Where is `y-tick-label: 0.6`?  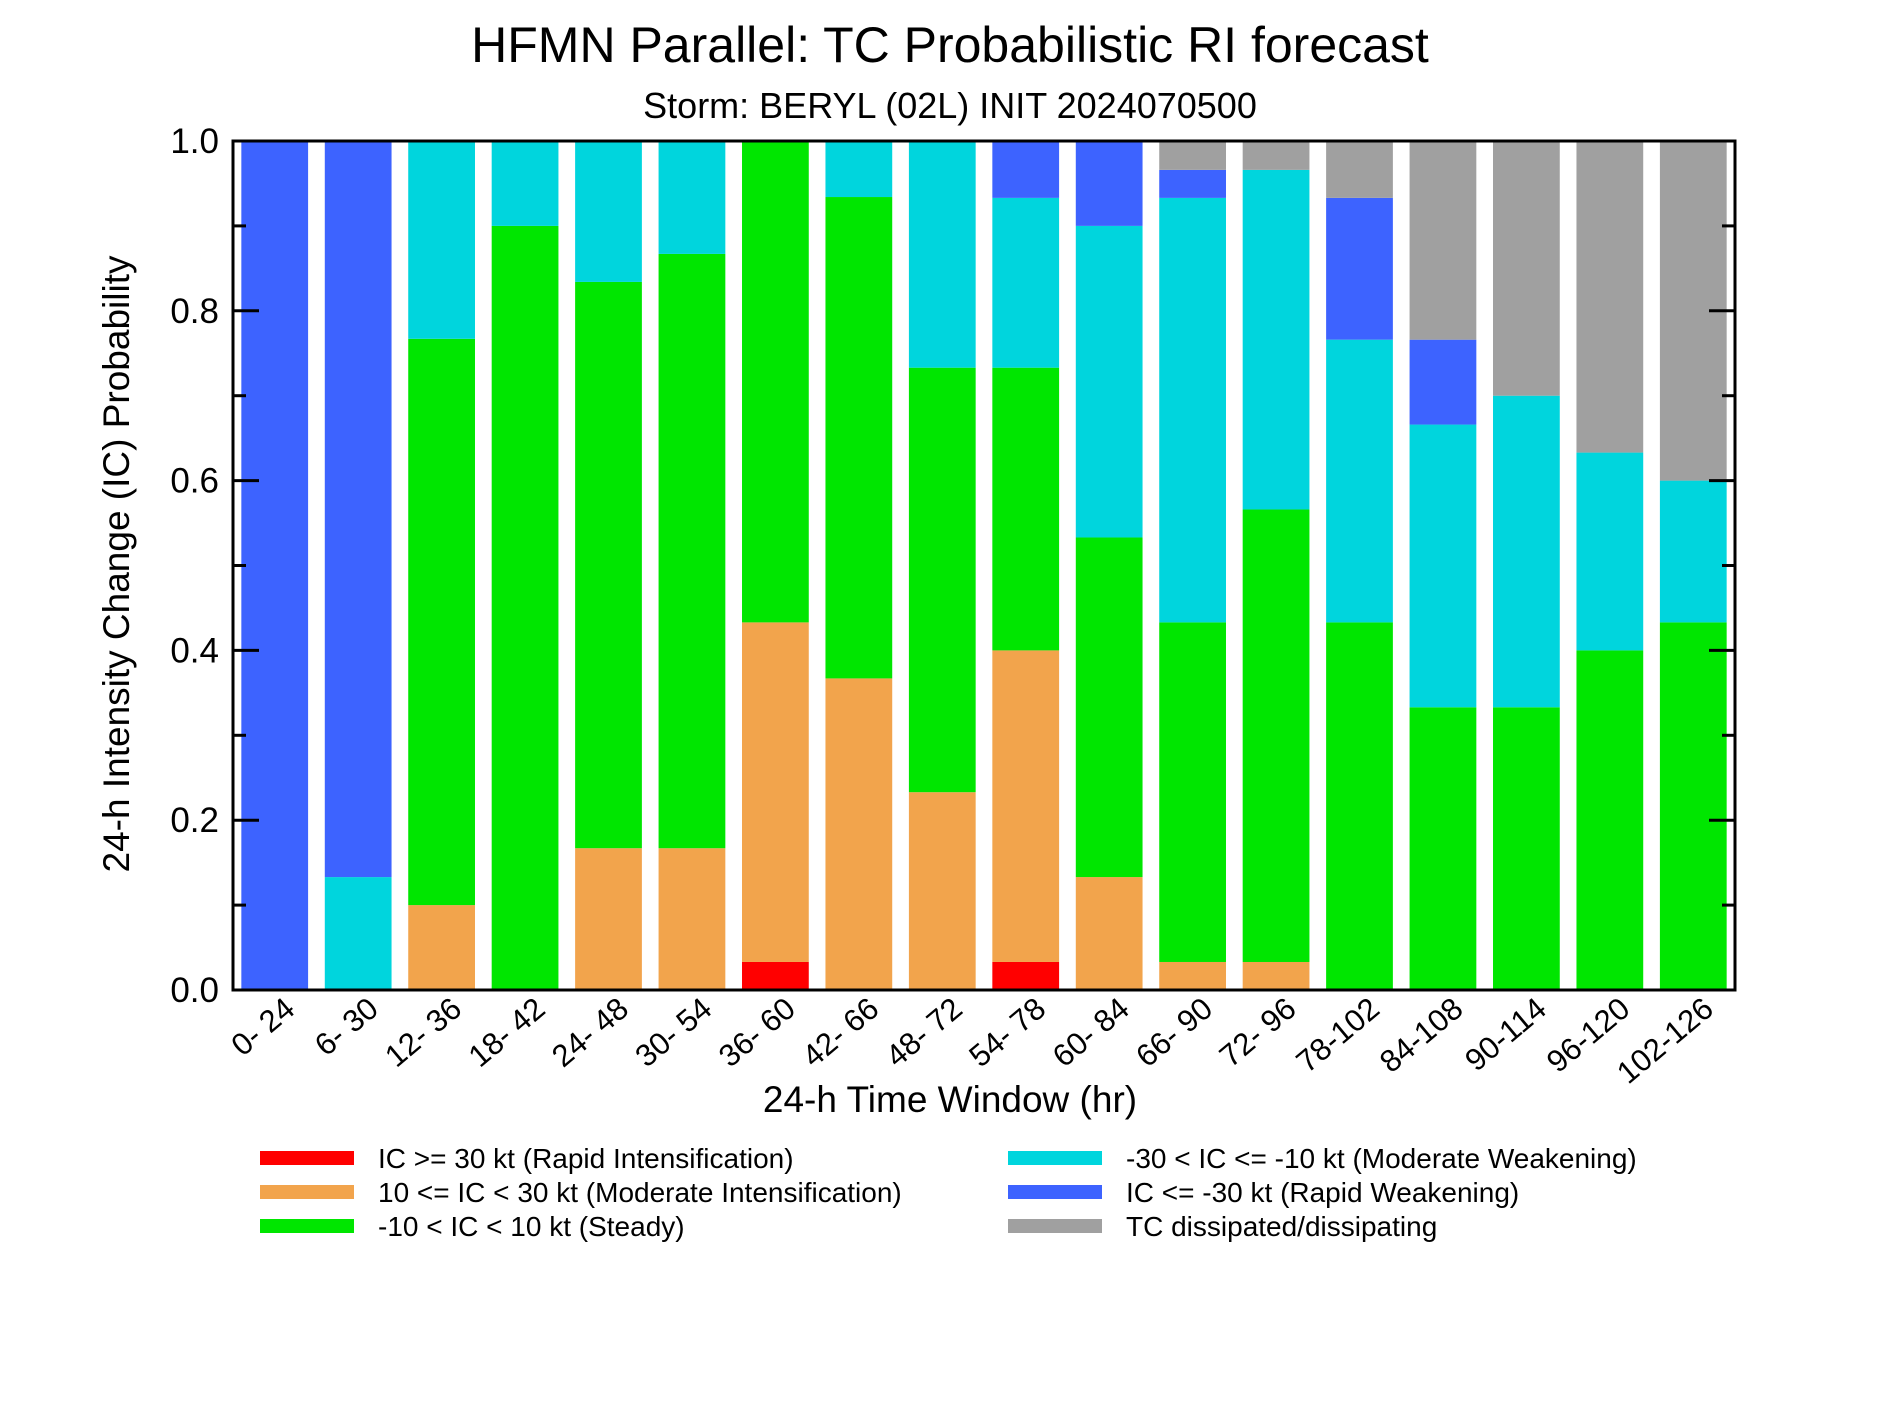 y-tick-label: 0.6 is located at coordinates (194, 481).